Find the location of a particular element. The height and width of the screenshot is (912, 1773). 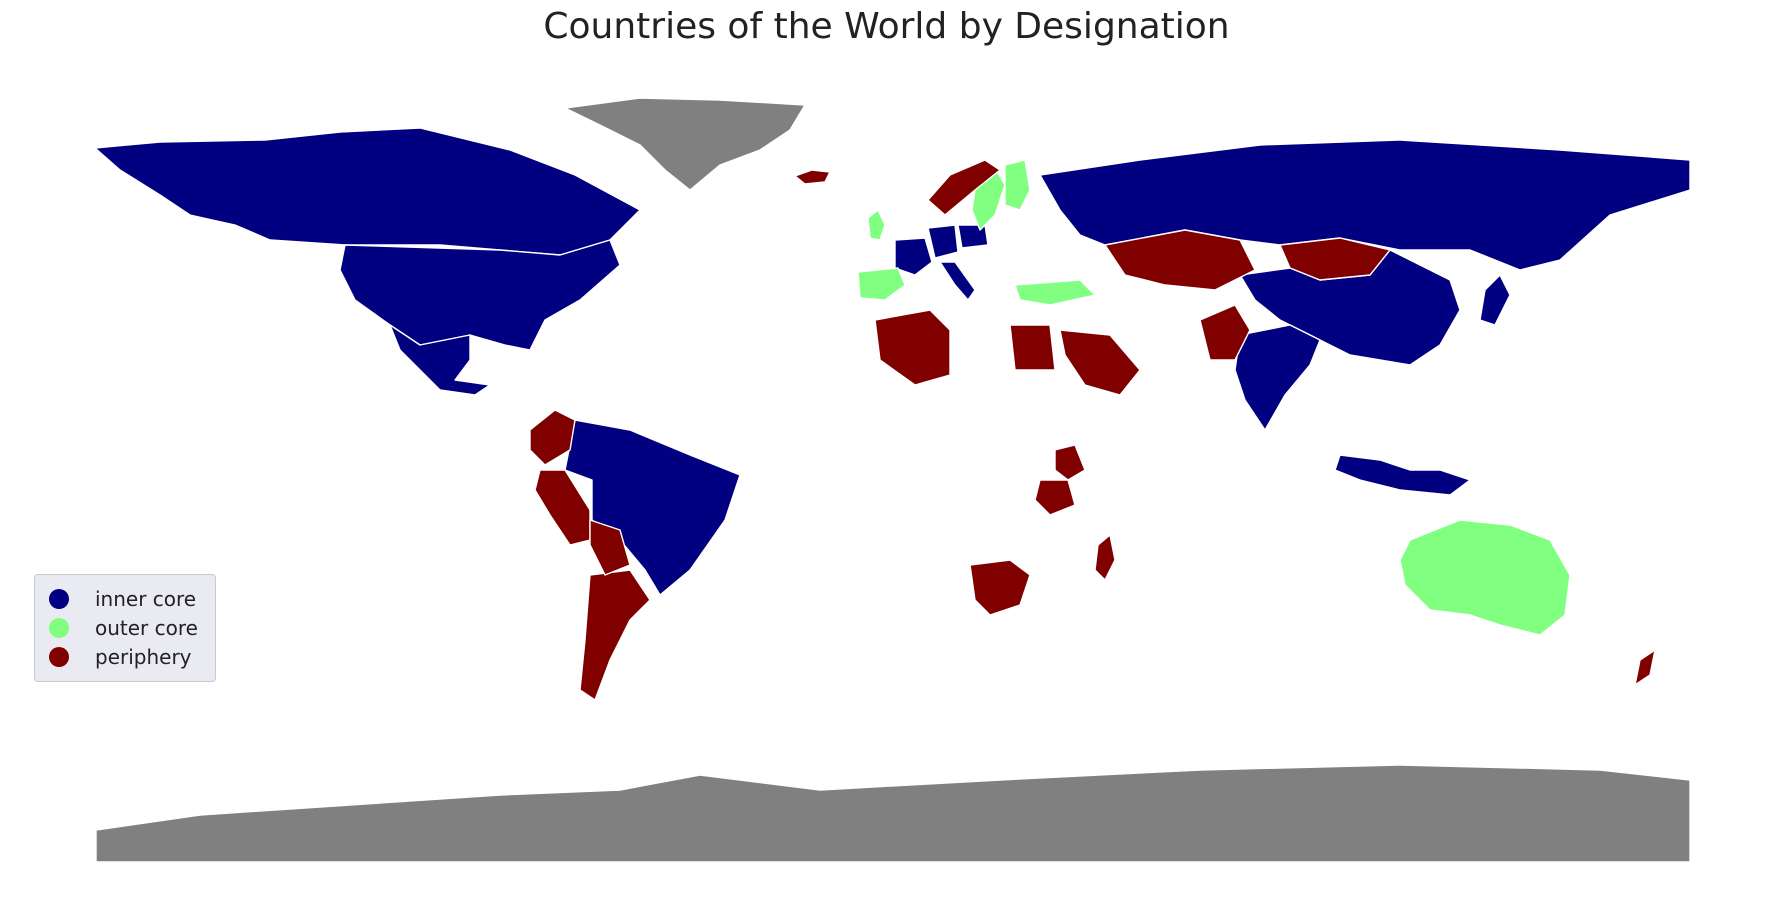

region-antarctica is located at coordinates (893, 813).